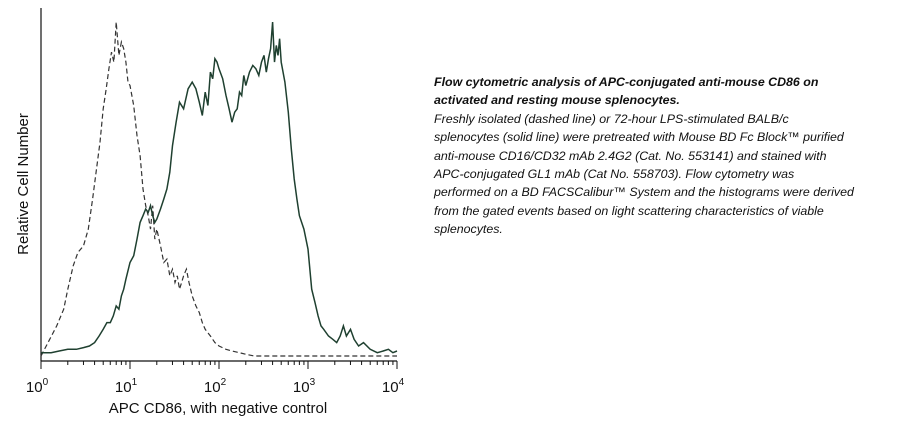 The width and height of the screenshot is (919, 425). What do you see at coordinates (218, 408) in the screenshot?
I see `x-axis-title: APC CD86, with negative control` at bounding box center [218, 408].